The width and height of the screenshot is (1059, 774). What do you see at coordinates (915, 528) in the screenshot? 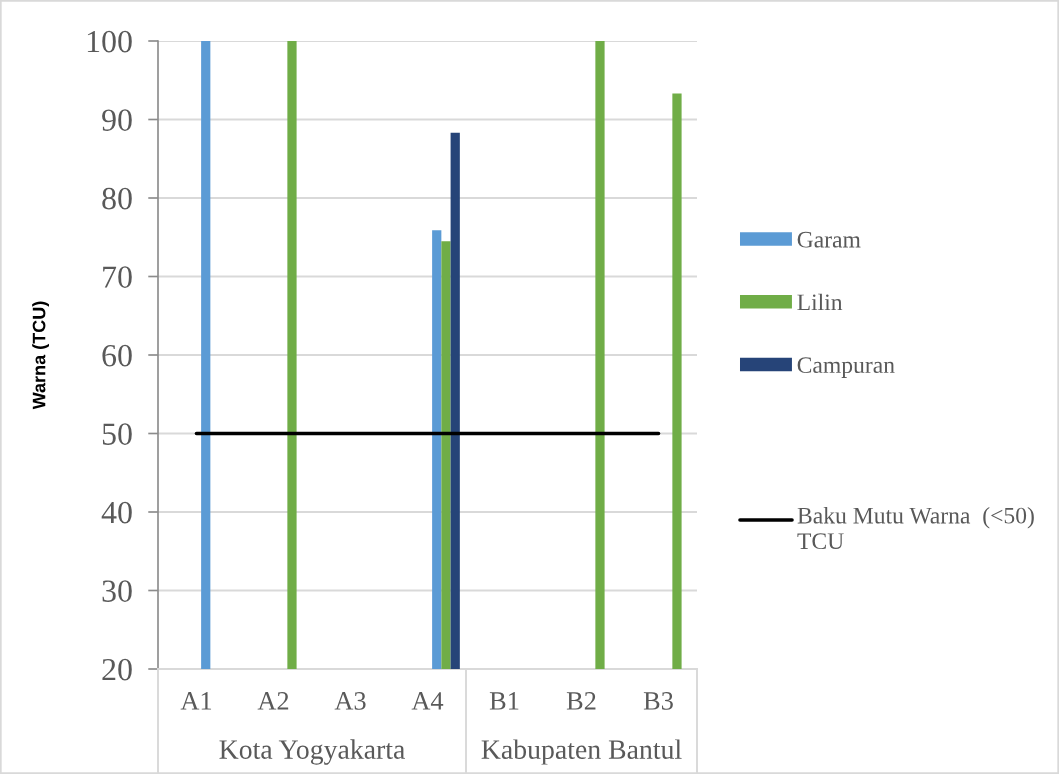
I see `legend-label: Baku Mutu Warna (<50) TCU` at bounding box center [915, 528].